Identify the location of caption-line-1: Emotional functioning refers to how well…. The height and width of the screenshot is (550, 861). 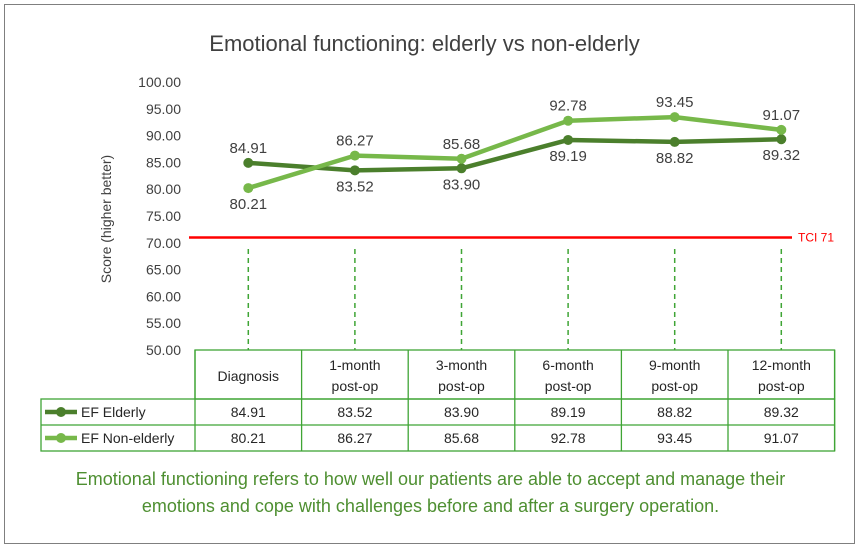
(430, 479).